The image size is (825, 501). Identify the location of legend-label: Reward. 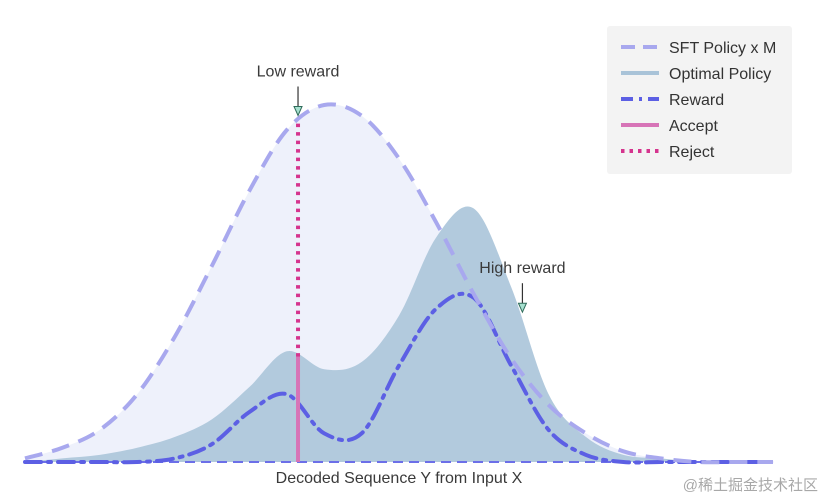
(696, 100).